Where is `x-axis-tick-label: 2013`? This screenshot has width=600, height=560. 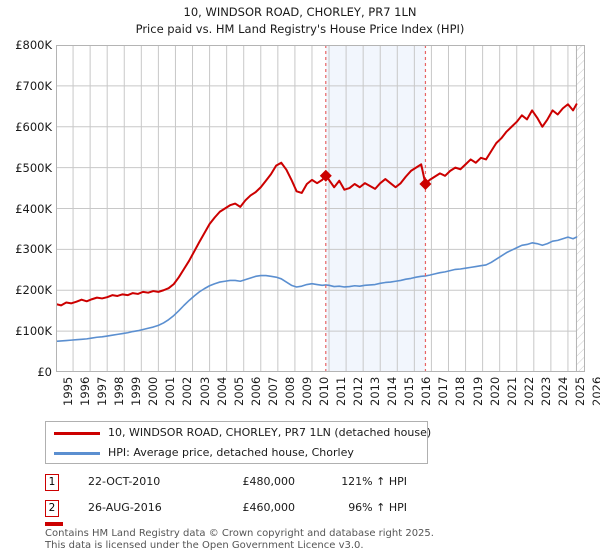
x-axis-tick-label: 2013 is located at coordinates (375, 391).